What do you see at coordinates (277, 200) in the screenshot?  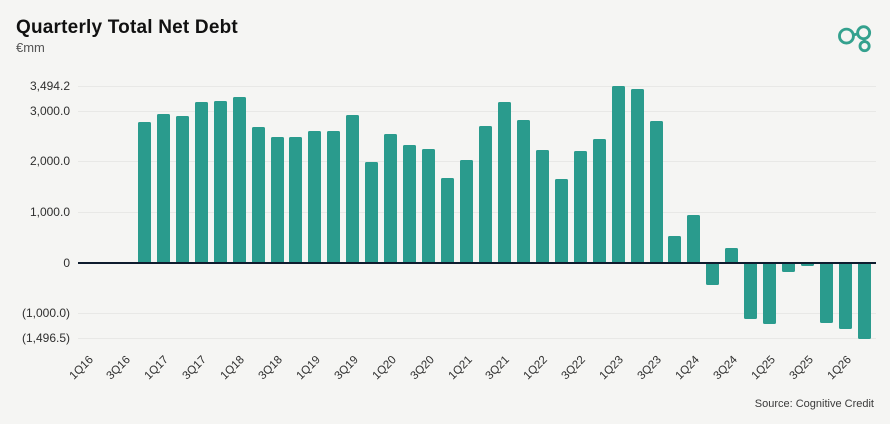 I see `bar-3q18` at bounding box center [277, 200].